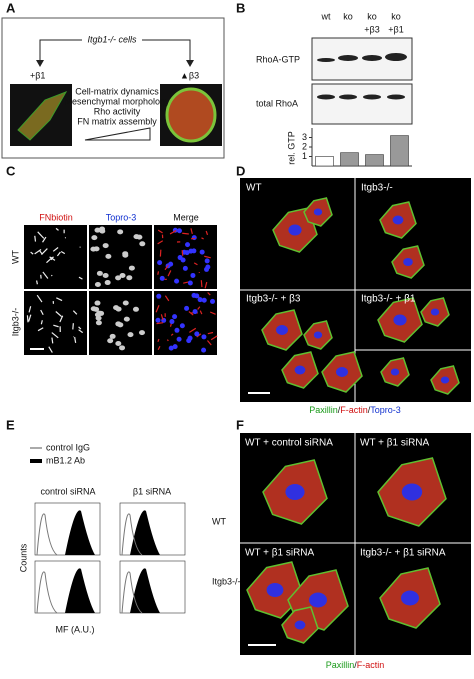 This screenshot has height=679, width=474. Describe the element at coordinates (186, 217) in the screenshot. I see `column-label: Merge` at that location.